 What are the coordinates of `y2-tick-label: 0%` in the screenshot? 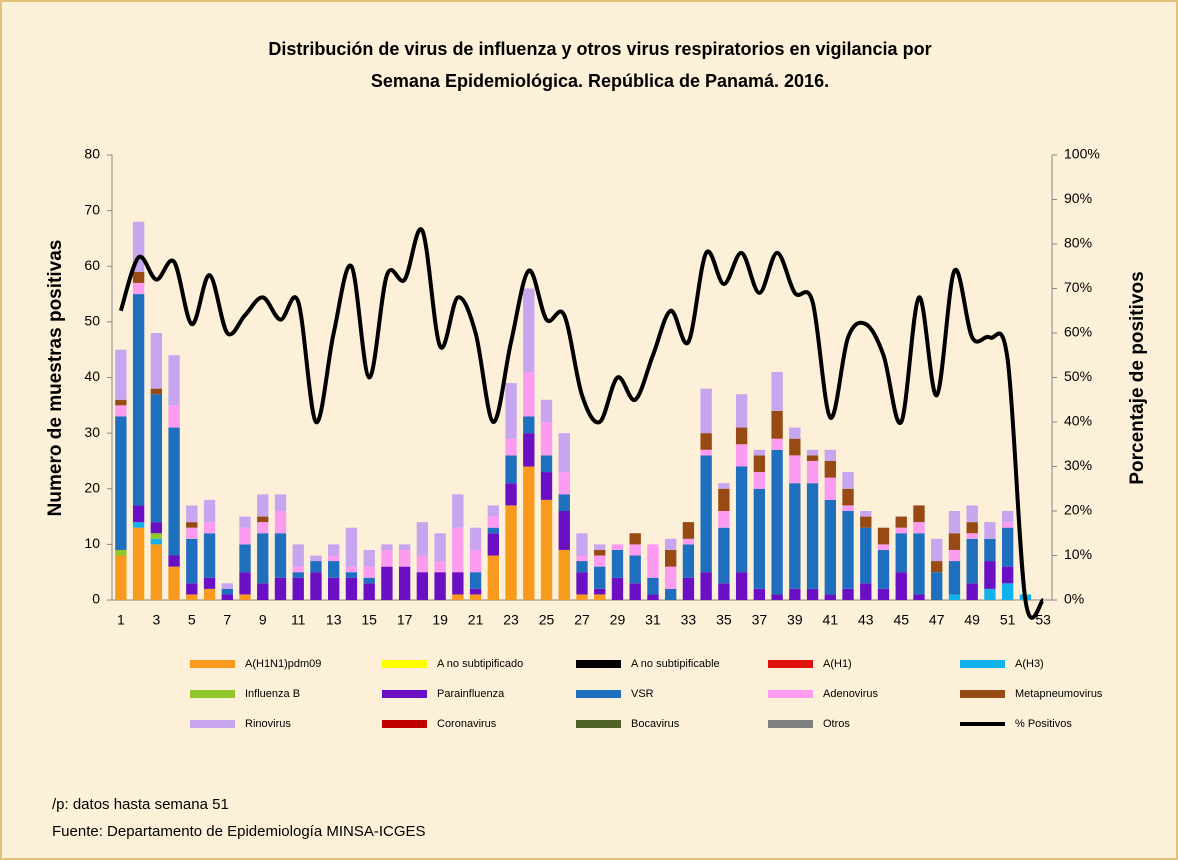 It's located at (1074, 599).